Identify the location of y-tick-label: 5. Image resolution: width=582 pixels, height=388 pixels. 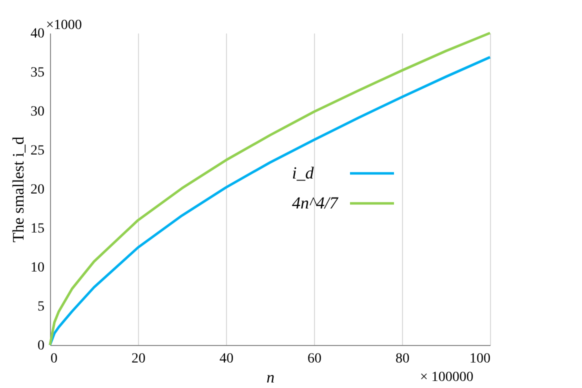
(41, 307).